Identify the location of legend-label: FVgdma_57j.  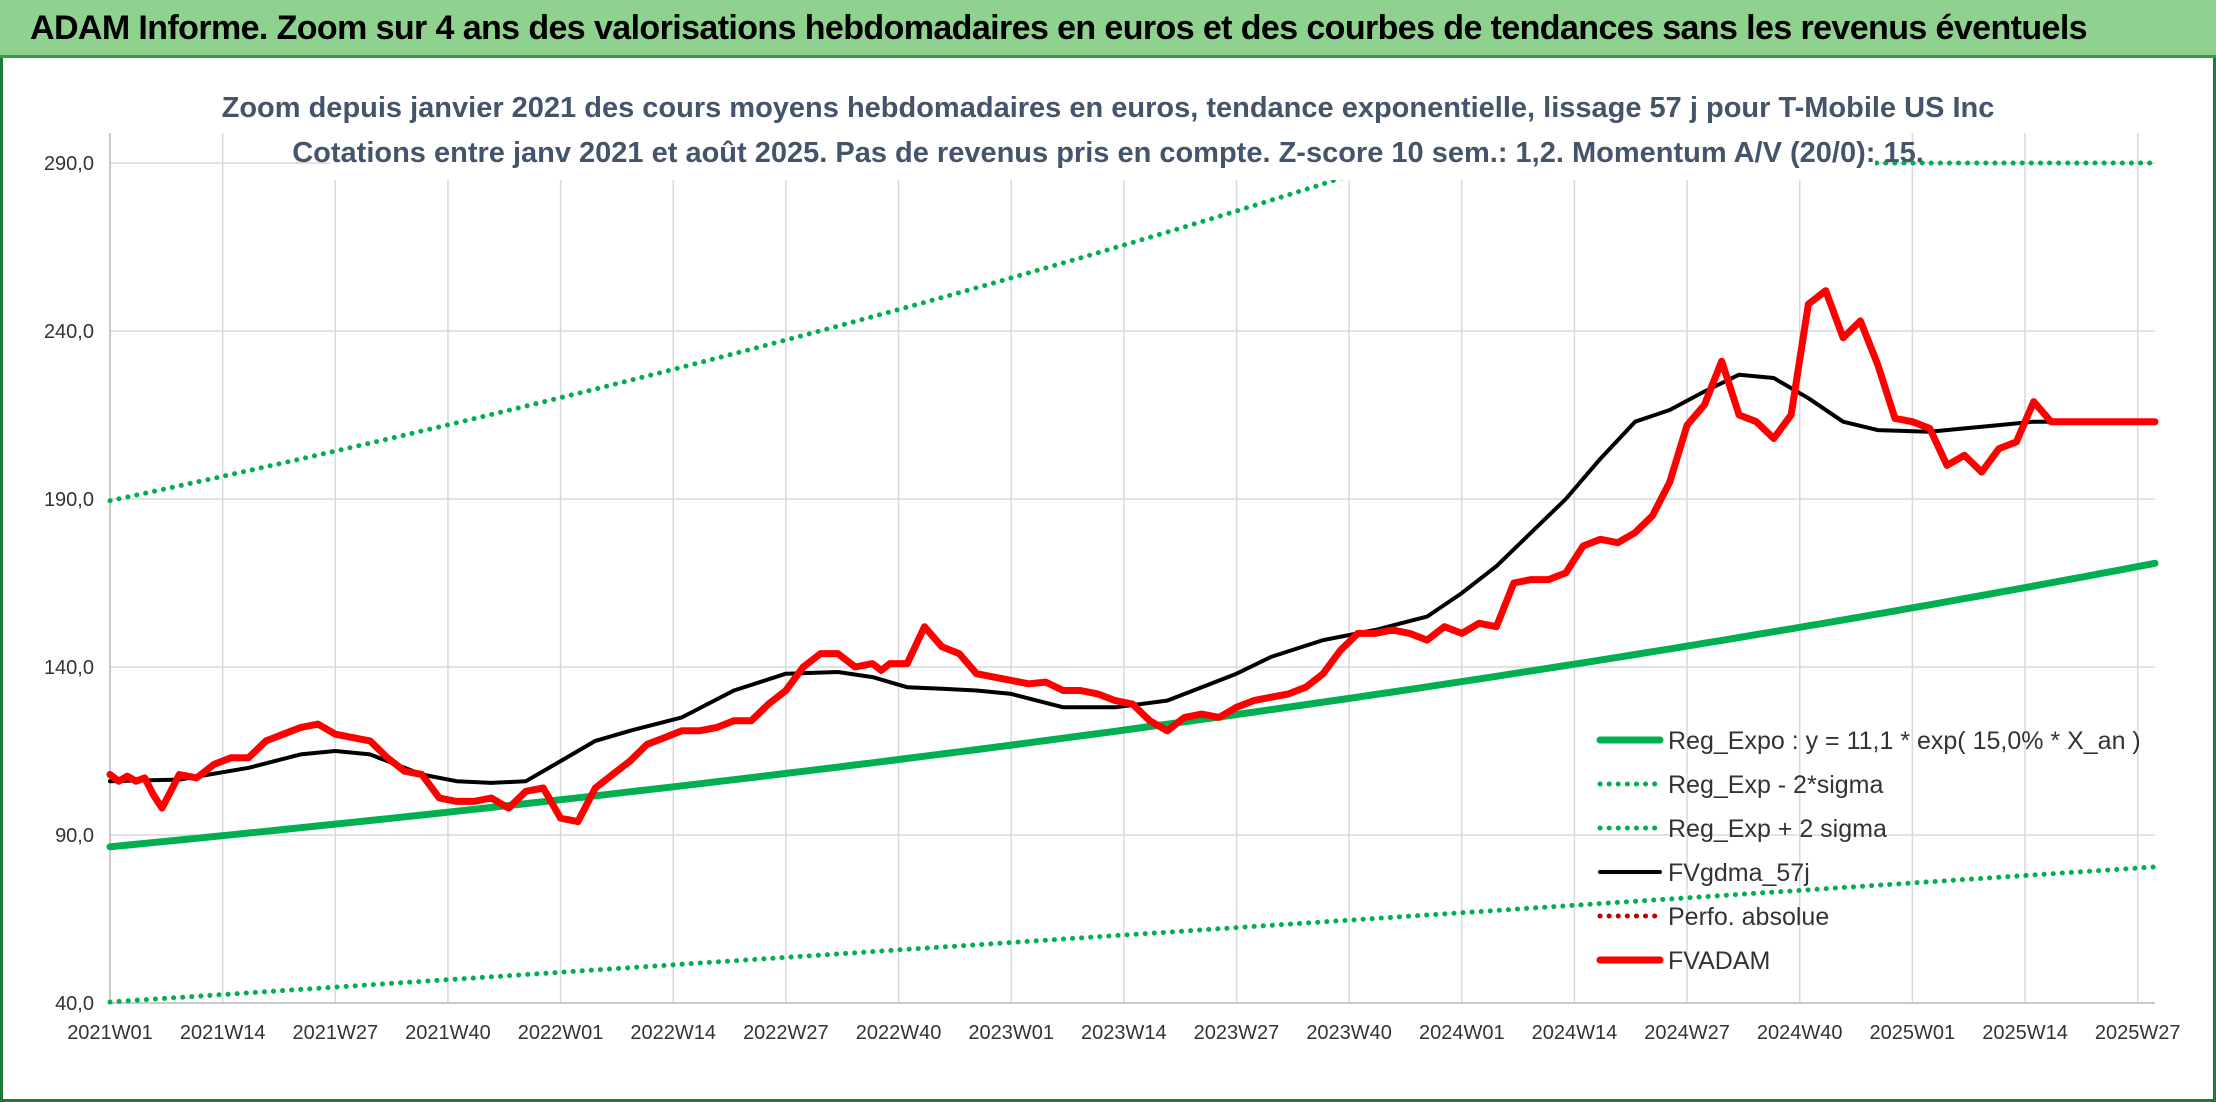
(1739, 873).